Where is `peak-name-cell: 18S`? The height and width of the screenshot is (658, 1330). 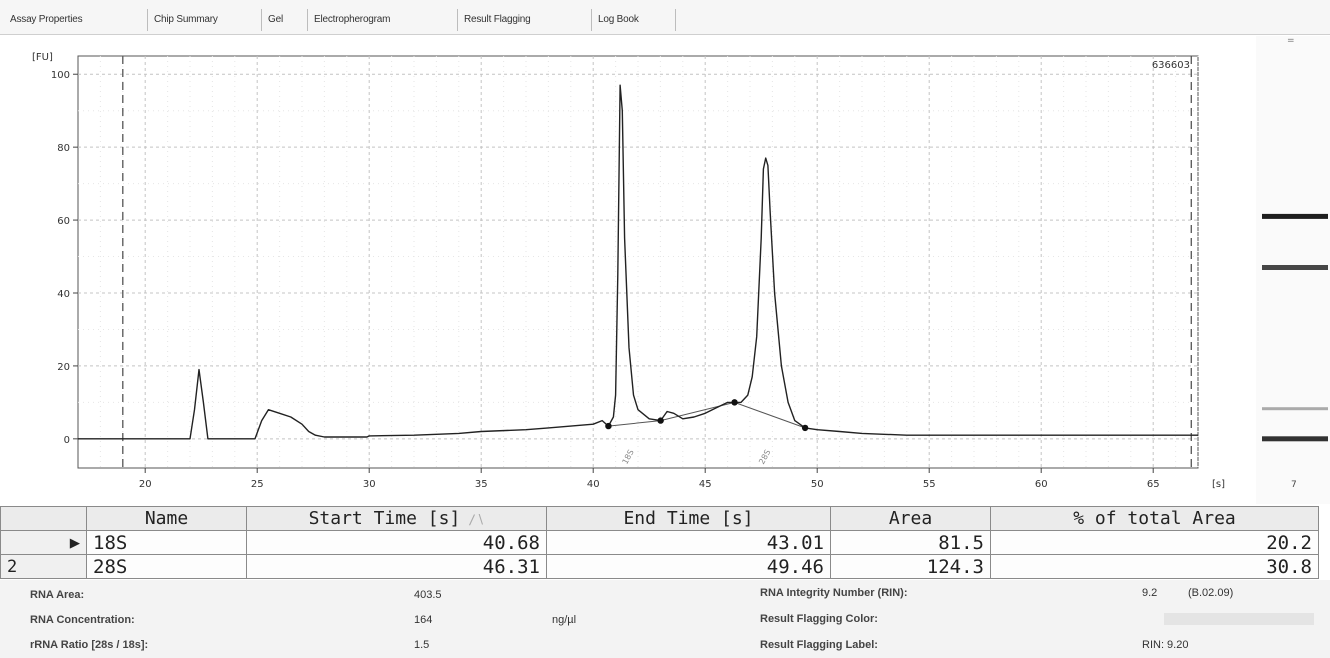 peak-name-cell: 18S is located at coordinates (166, 542).